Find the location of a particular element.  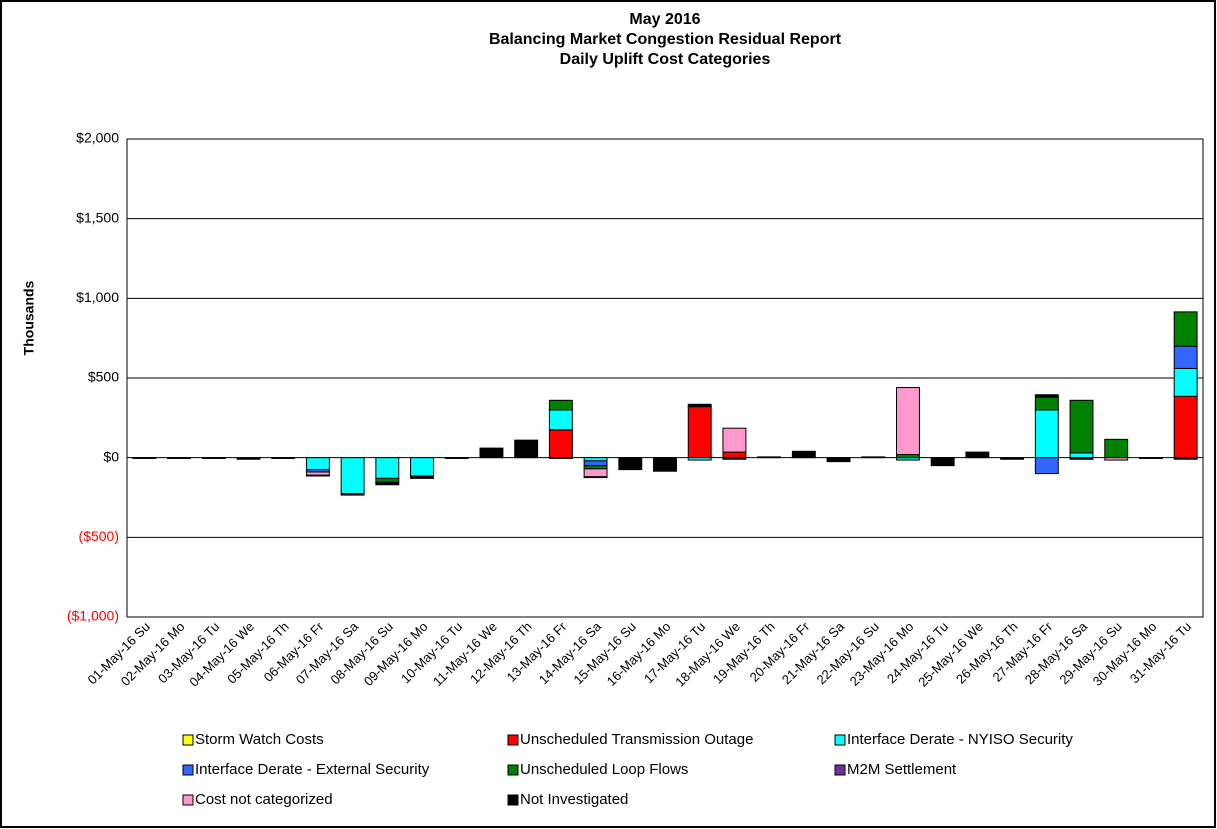

y-tick-label: $1,500 is located at coordinates (97, 217).